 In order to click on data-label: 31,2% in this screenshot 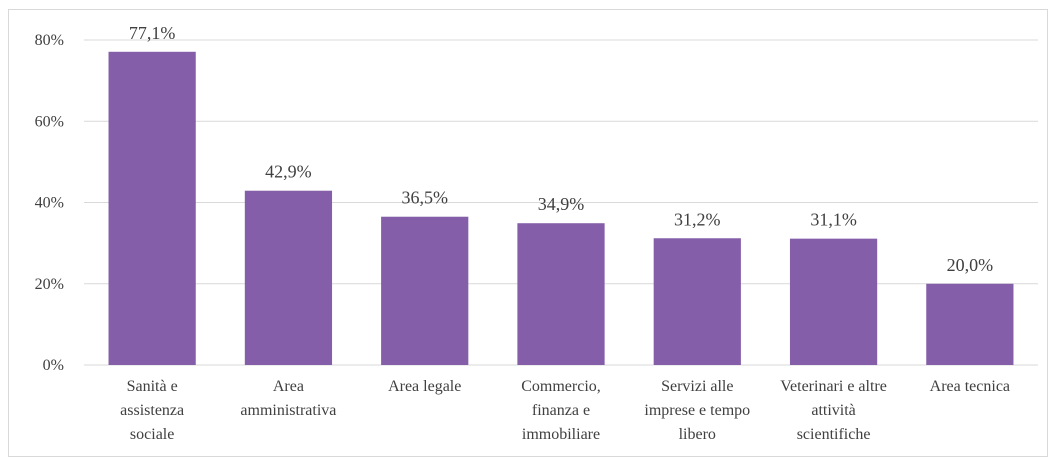, I will do `click(697, 219)`.